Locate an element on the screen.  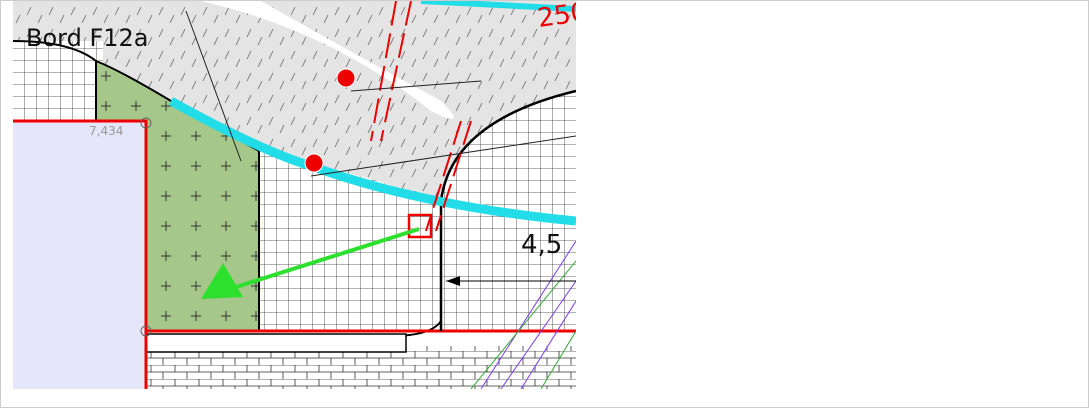
red-square is located at coordinates (420, 226).